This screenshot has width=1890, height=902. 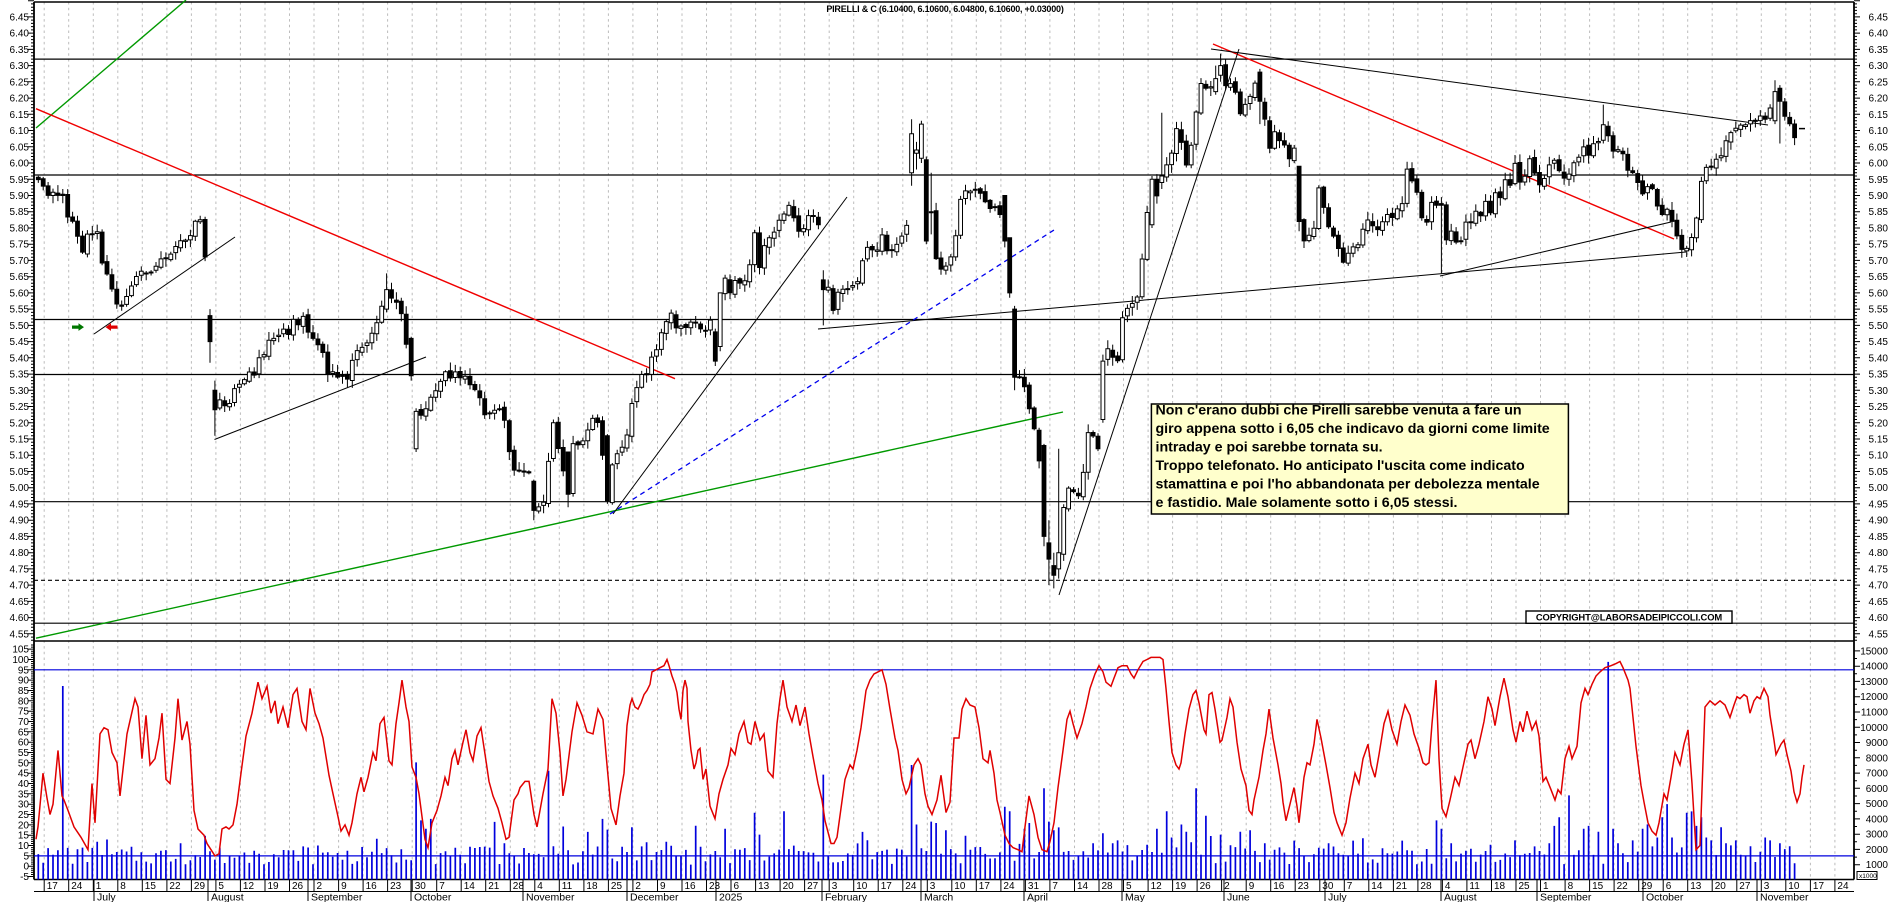 I want to click on svg-text: 17, so click(x=1819, y=886).